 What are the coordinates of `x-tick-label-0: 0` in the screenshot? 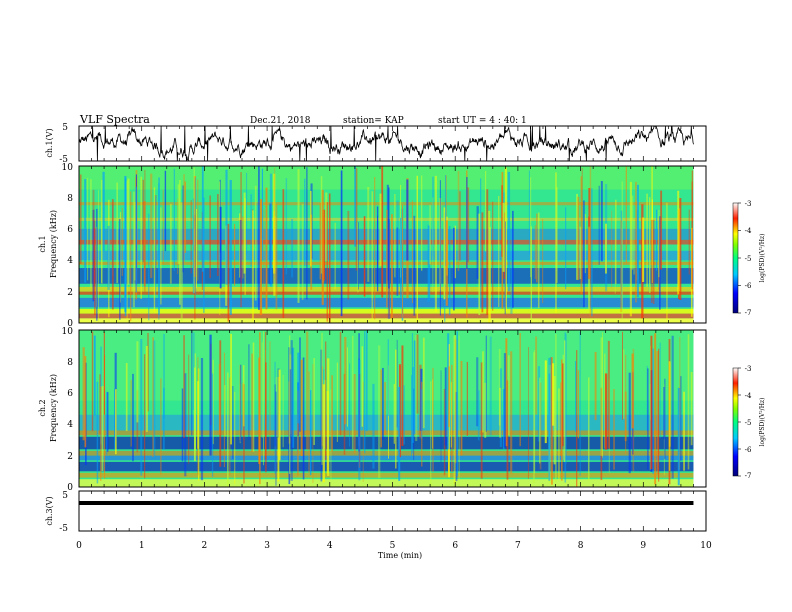 It's located at (79, 546).